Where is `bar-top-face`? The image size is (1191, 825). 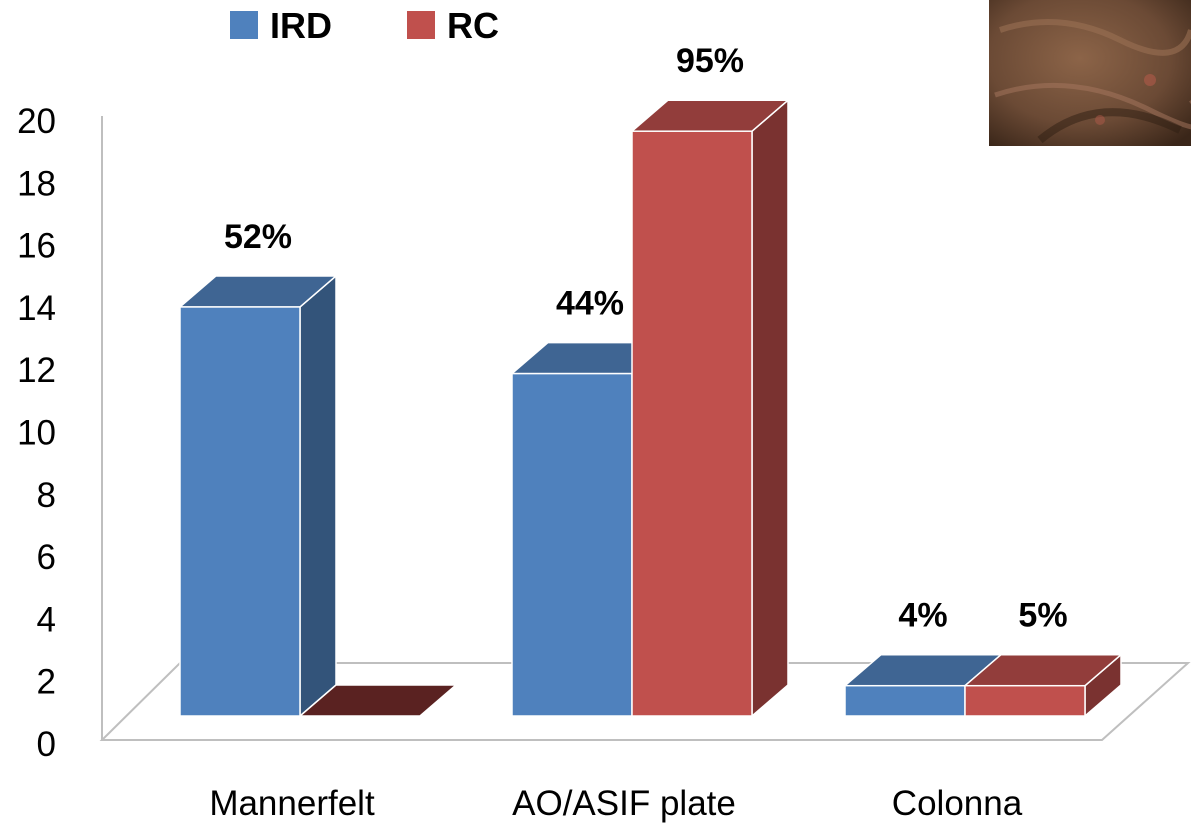 bar-top-face is located at coordinates (378, 700).